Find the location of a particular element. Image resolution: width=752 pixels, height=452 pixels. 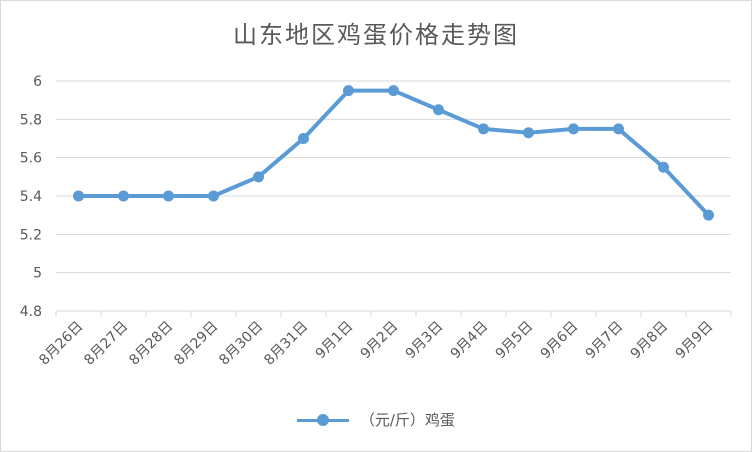

x-tick-label: 9月8日 is located at coordinates (650, 341).